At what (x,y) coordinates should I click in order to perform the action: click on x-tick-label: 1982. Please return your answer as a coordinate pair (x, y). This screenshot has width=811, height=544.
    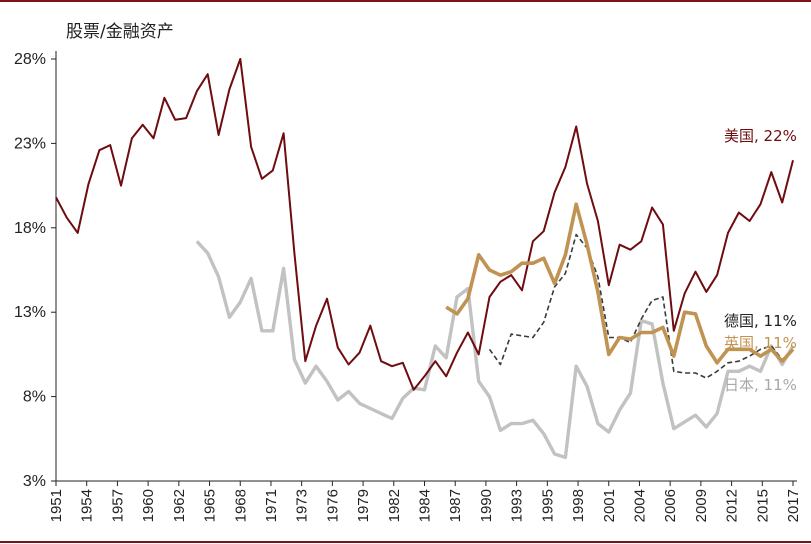
    Looking at the image, I should click on (394, 505).